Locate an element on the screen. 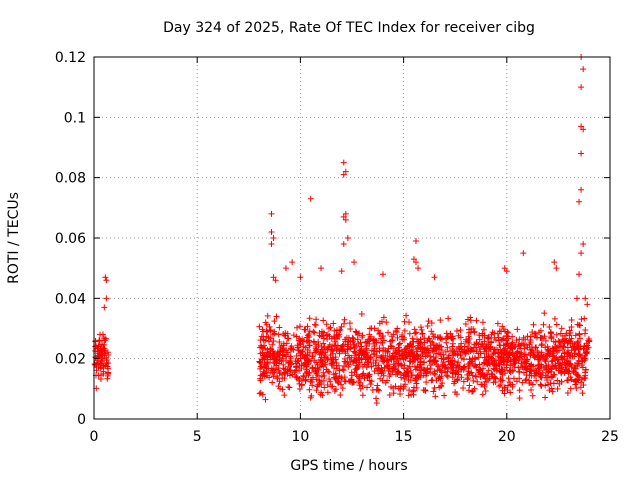 Image resolution: width=640 pixels, height=480 pixels. x-tick-label: 25 is located at coordinates (610, 437).